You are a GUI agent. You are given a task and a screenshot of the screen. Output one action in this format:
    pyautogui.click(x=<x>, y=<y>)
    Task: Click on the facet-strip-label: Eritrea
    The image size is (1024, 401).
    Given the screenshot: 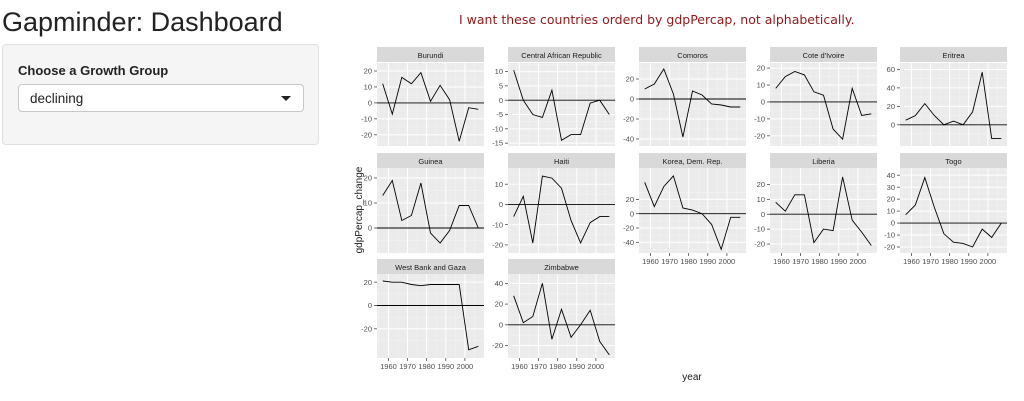 What is the action you would take?
    pyautogui.click(x=953, y=55)
    